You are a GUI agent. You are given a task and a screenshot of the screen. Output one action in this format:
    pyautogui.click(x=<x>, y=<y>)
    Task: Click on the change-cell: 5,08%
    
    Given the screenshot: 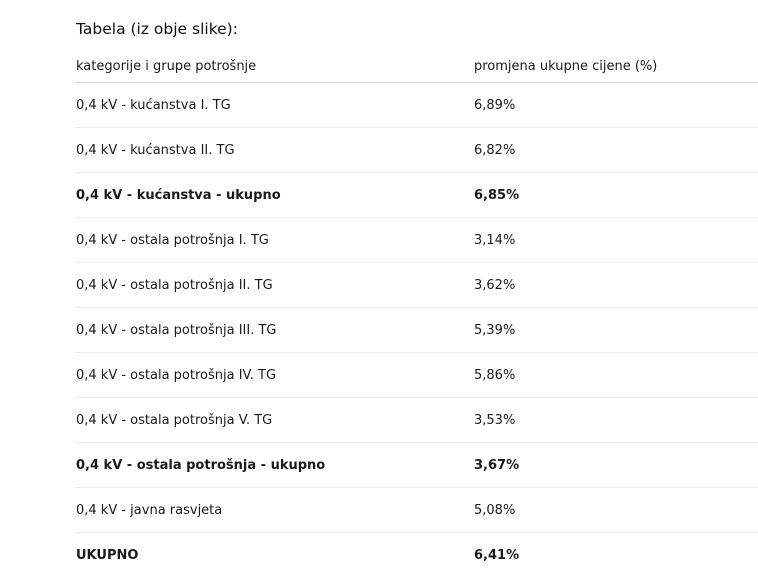 What is the action you would take?
    pyautogui.click(x=495, y=510)
    